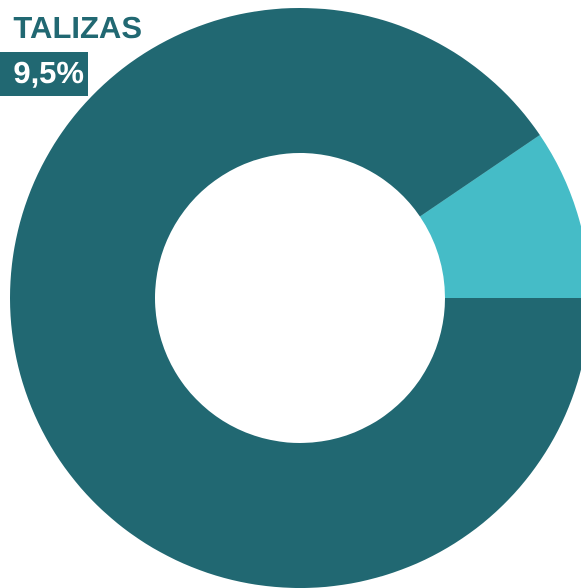 This screenshot has height=588, width=581. What do you see at coordinates (77, 27) in the screenshot?
I see `slice-label: TALIZAS` at bounding box center [77, 27].